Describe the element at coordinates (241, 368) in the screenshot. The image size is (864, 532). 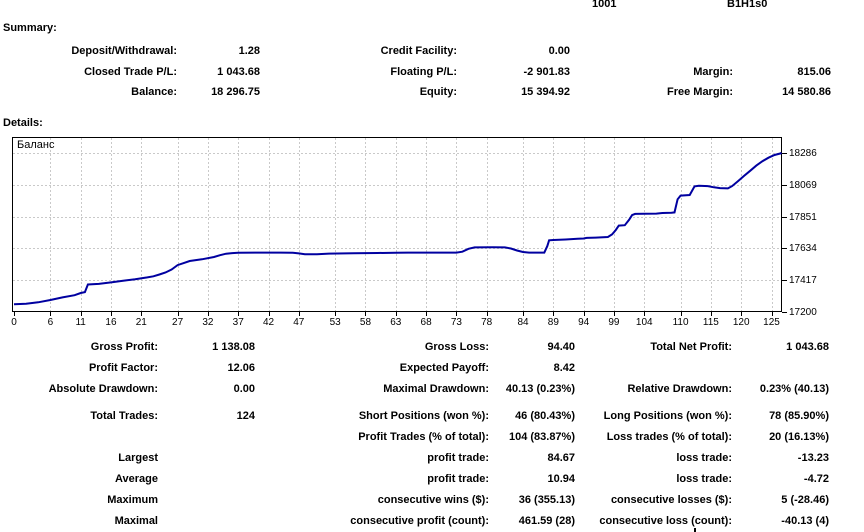
I see `details-value: 12.06` at that location.